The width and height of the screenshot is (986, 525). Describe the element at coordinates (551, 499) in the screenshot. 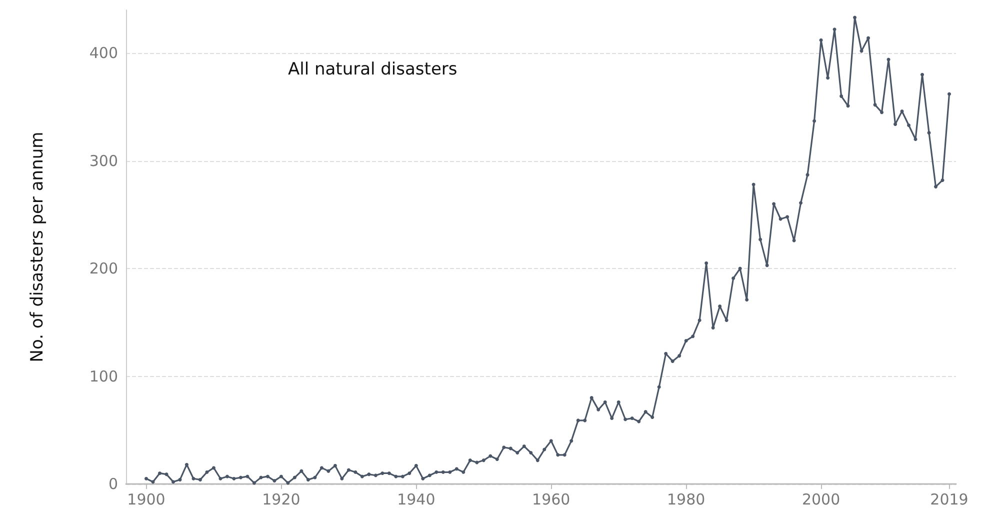

I see `x-tick-label: 1960` at that location.